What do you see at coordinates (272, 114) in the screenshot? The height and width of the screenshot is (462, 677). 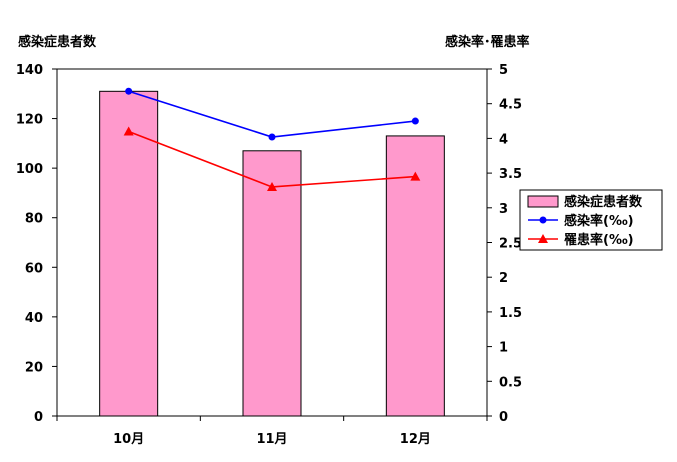 I see `series-line` at bounding box center [272, 114].